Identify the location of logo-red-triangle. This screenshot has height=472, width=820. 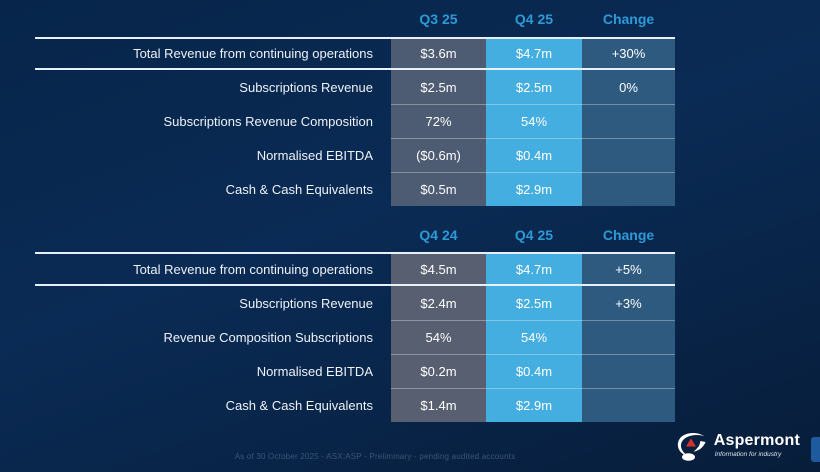
(690, 442).